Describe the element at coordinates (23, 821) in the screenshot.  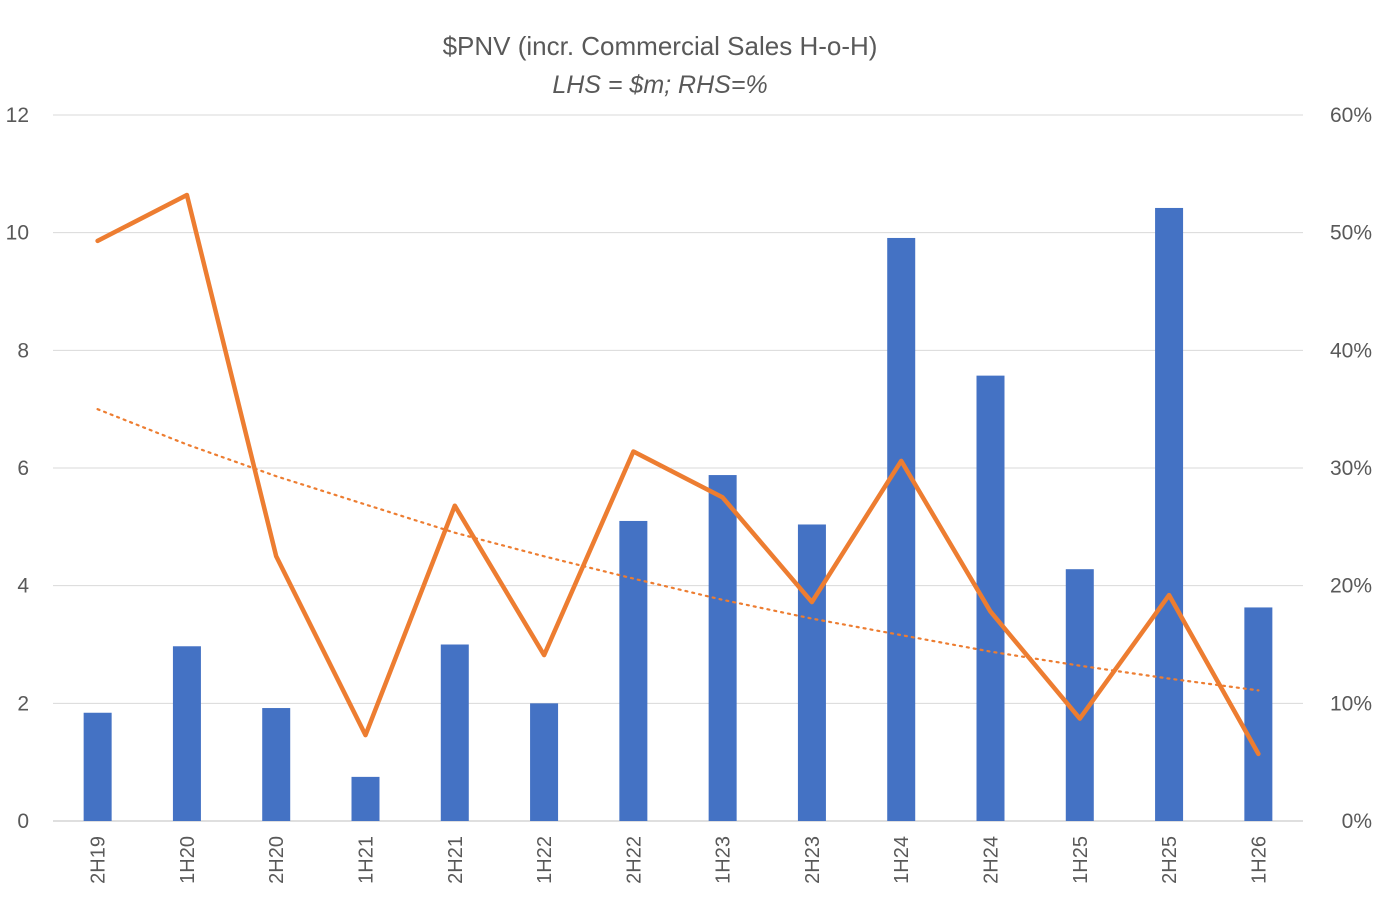
I see `left-axis-tick-label: 0` at that location.